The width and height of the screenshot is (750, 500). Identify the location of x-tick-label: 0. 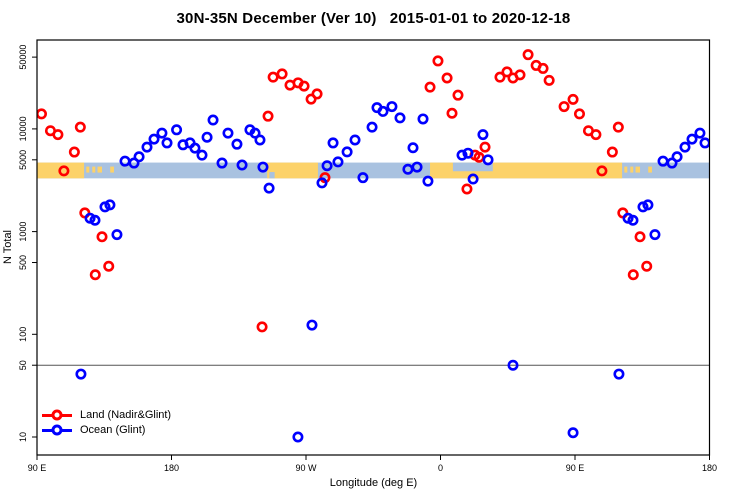
(440, 468).